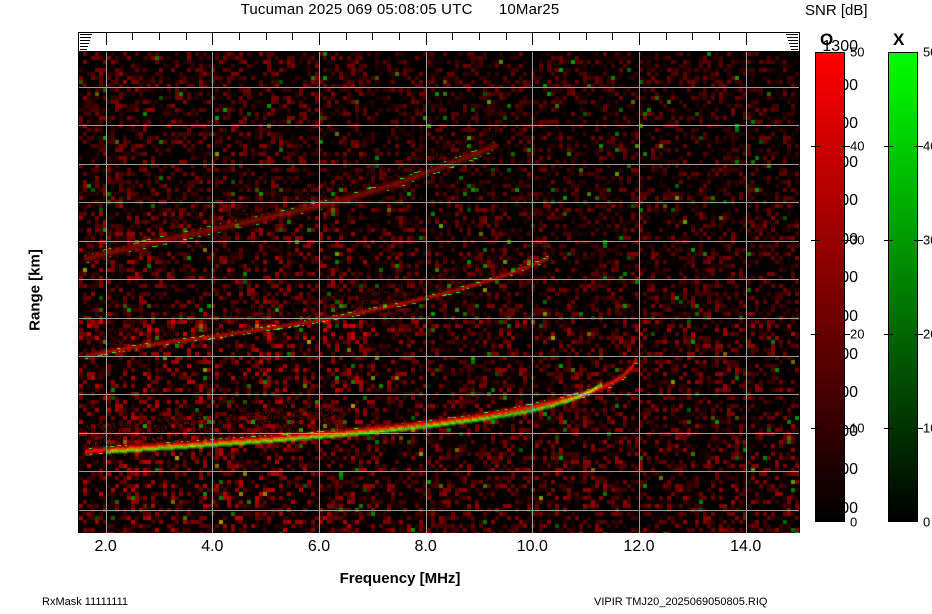 The width and height of the screenshot is (932, 614). Describe the element at coordinates (639, 546) in the screenshot. I see `x-tick-label: 12.0` at that location.